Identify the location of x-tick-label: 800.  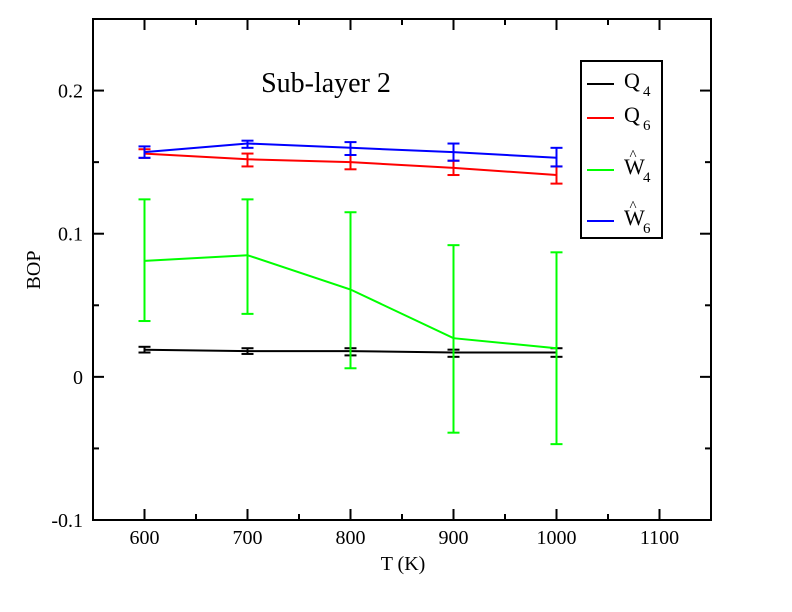
(351, 538).